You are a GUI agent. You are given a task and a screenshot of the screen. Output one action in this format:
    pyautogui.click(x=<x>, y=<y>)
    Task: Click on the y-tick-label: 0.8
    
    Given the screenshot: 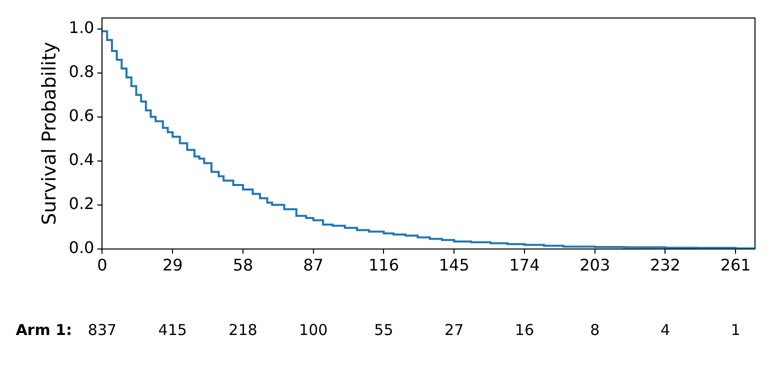 What is the action you would take?
    pyautogui.click(x=81, y=72)
    